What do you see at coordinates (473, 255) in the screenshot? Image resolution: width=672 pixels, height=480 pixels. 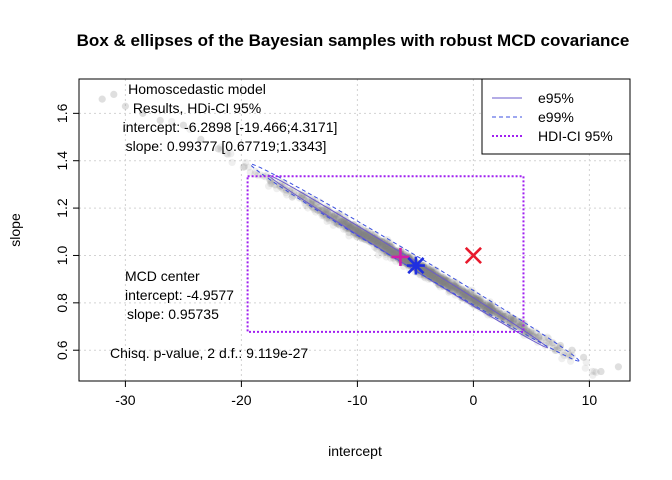 I see `reference-point-marker` at bounding box center [473, 255].